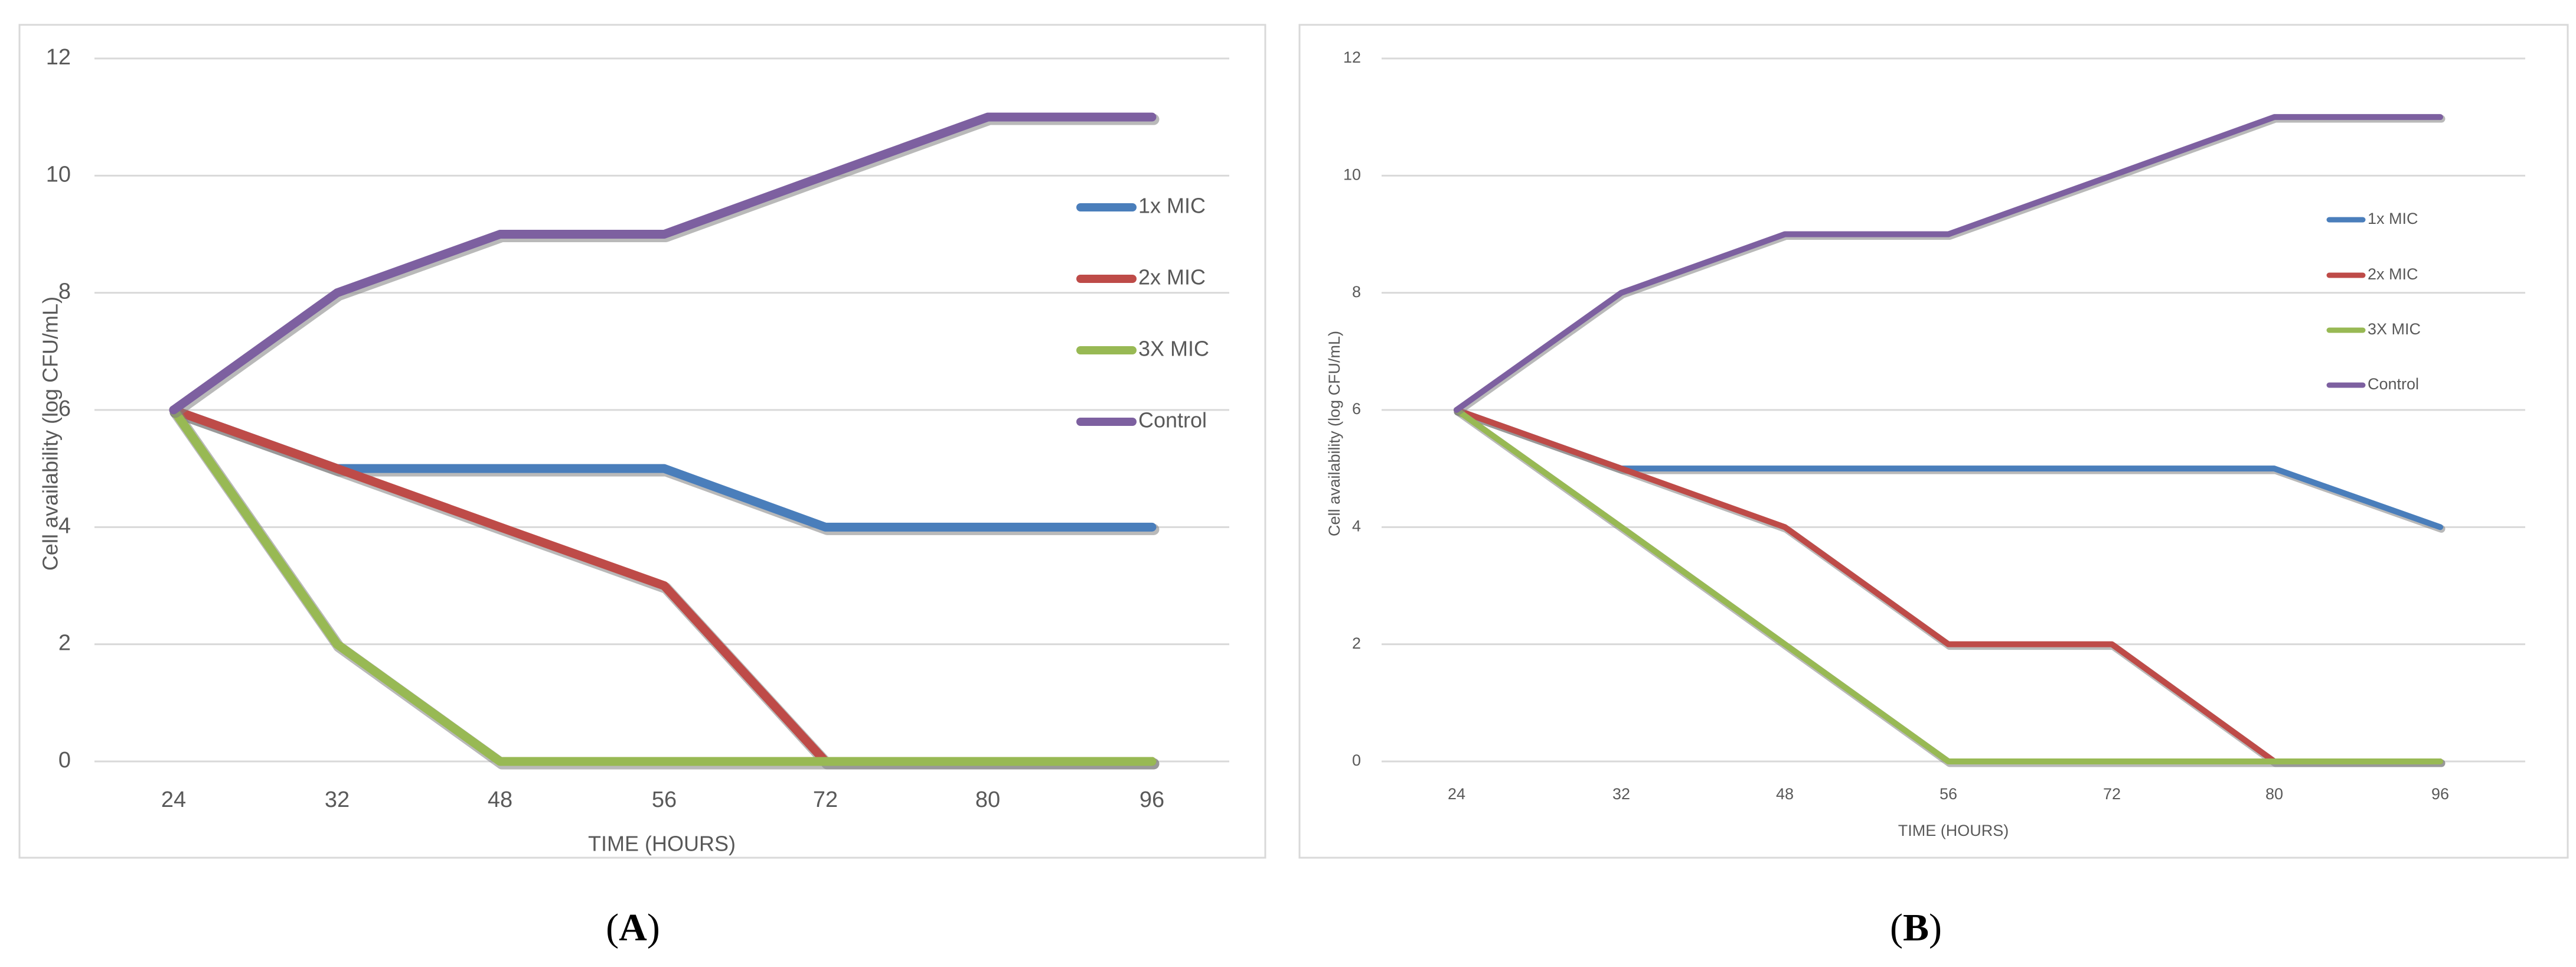 This screenshot has width=2576, height=967. I want to click on panel-label-letter: B, so click(1916, 928).